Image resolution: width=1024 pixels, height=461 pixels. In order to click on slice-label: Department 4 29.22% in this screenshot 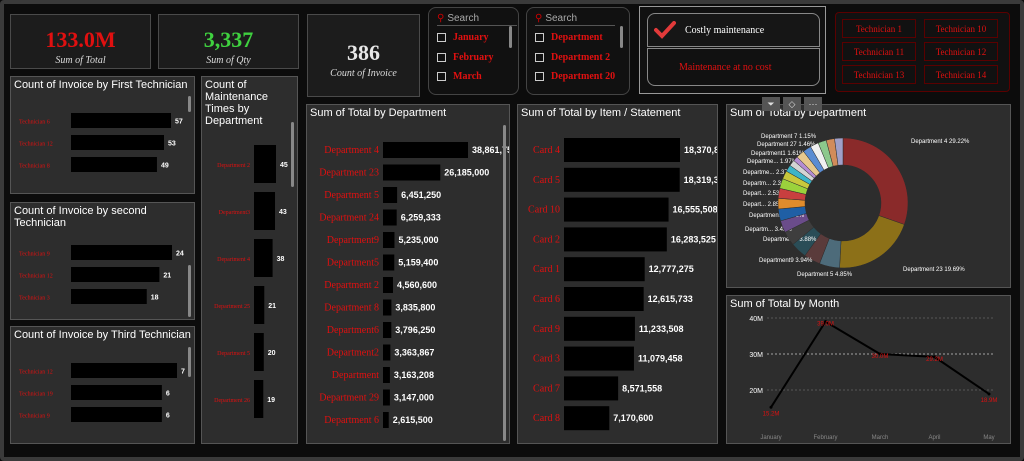, I will do `click(940, 142)`.